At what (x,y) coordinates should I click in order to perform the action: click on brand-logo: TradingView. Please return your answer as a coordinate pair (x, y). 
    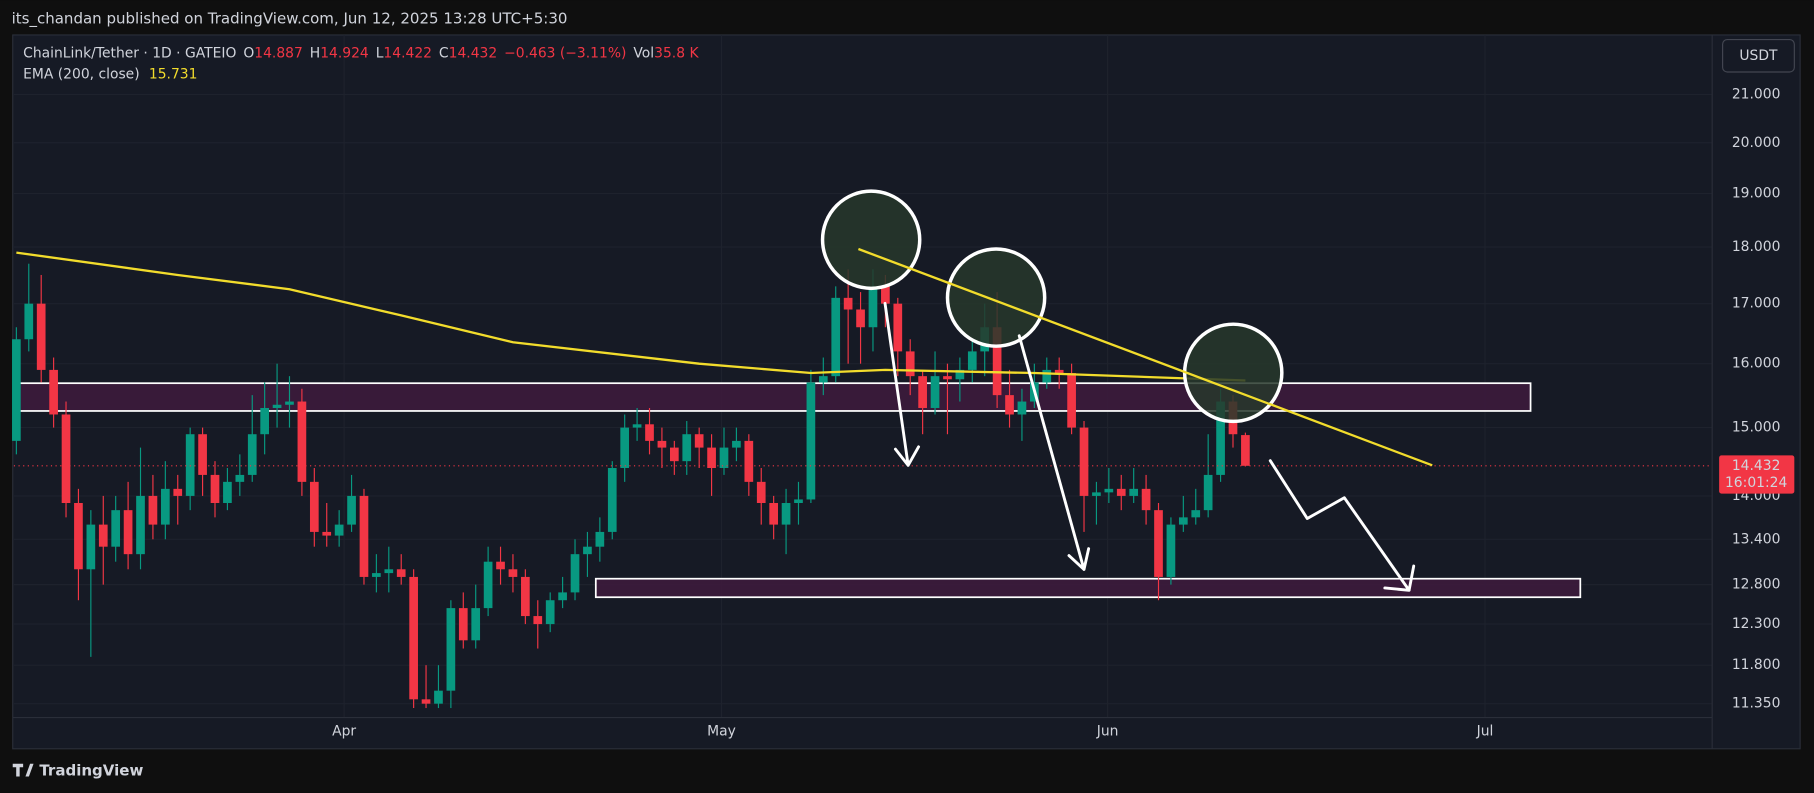
    Looking at the image, I should click on (77, 770).